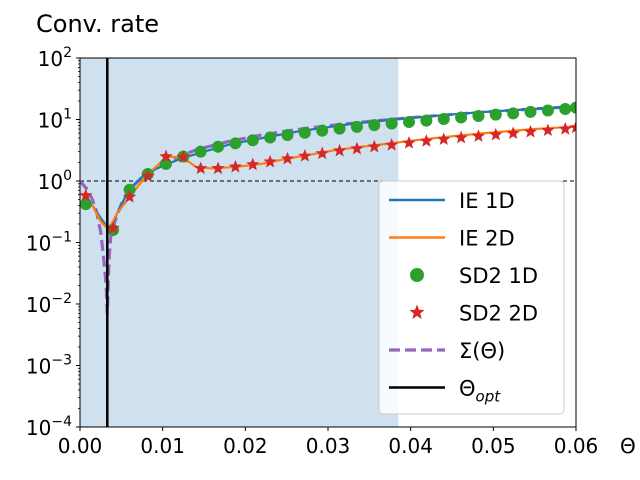 The height and width of the screenshot is (480, 640). I want to click on y-tick-label: 10⁻², so click(49, 304).